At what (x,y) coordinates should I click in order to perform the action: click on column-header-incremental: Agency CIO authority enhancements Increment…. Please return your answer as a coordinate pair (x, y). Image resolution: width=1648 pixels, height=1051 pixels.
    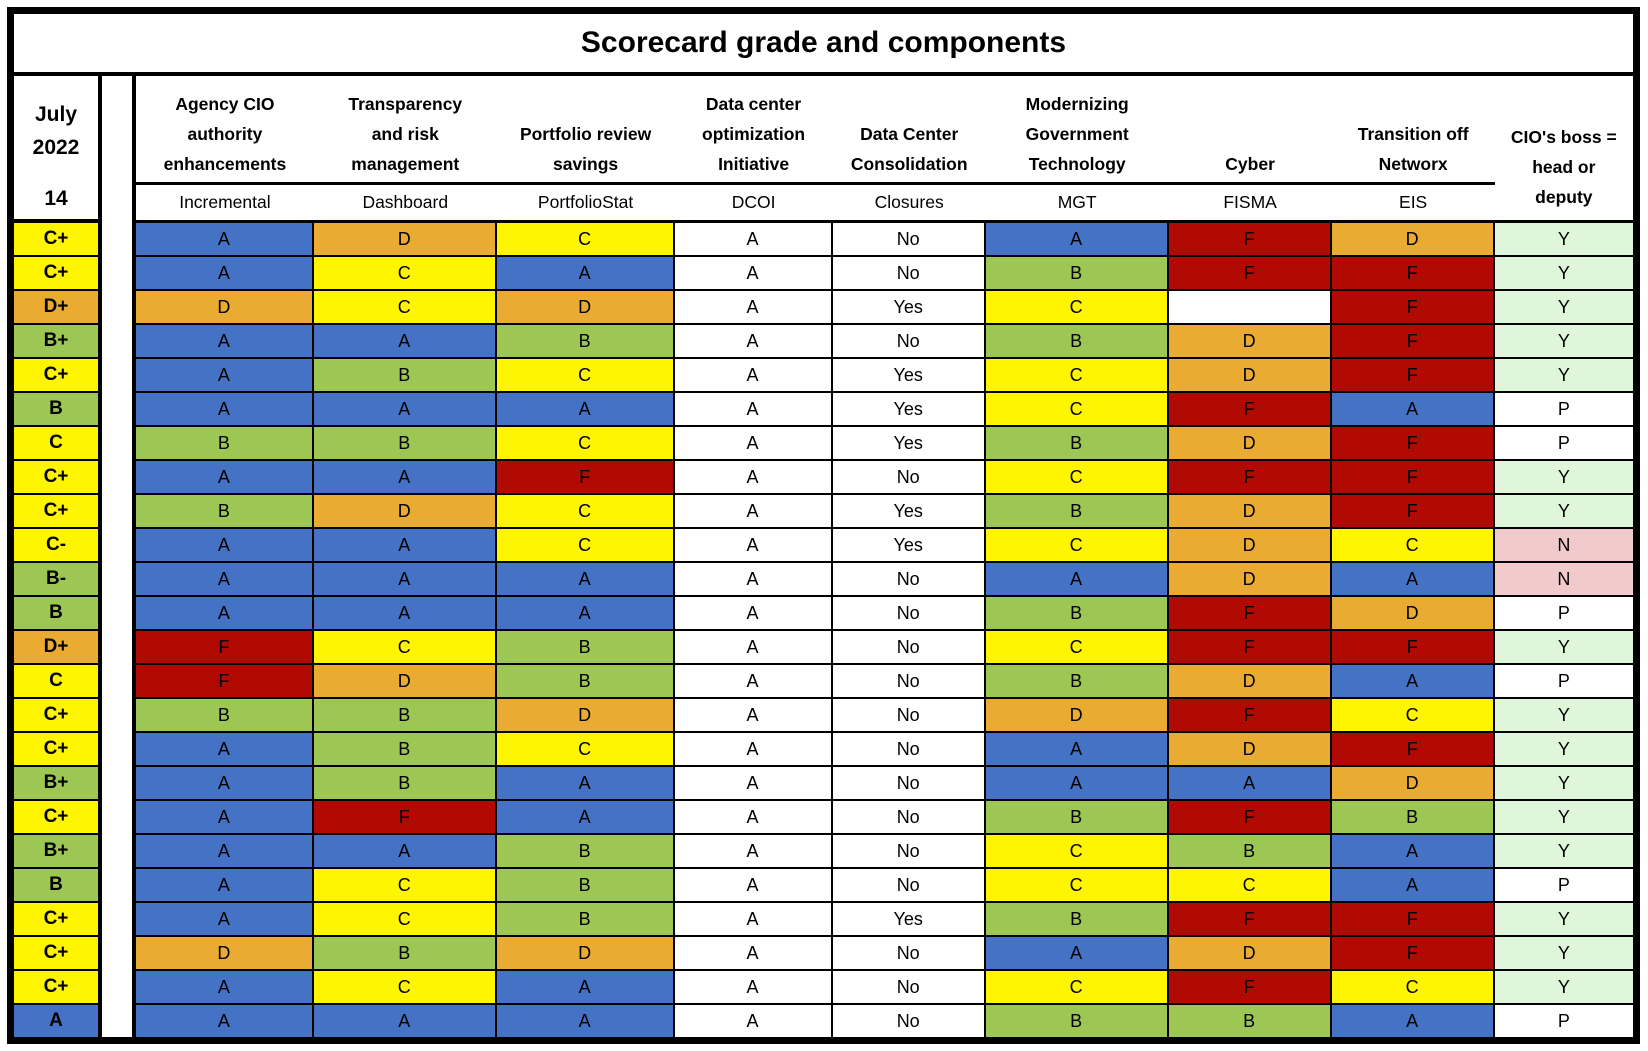
    Looking at the image, I should click on (225, 148).